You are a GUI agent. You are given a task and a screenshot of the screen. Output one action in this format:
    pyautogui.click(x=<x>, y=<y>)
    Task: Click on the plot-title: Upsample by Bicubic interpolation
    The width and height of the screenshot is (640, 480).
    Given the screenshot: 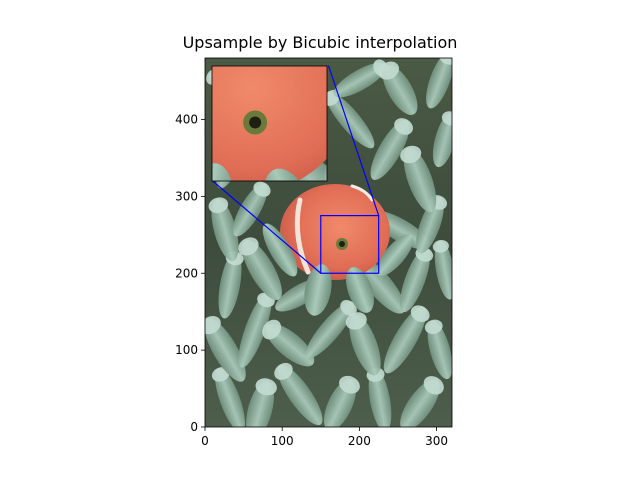 What is the action you would take?
    pyautogui.click(x=320, y=42)
    